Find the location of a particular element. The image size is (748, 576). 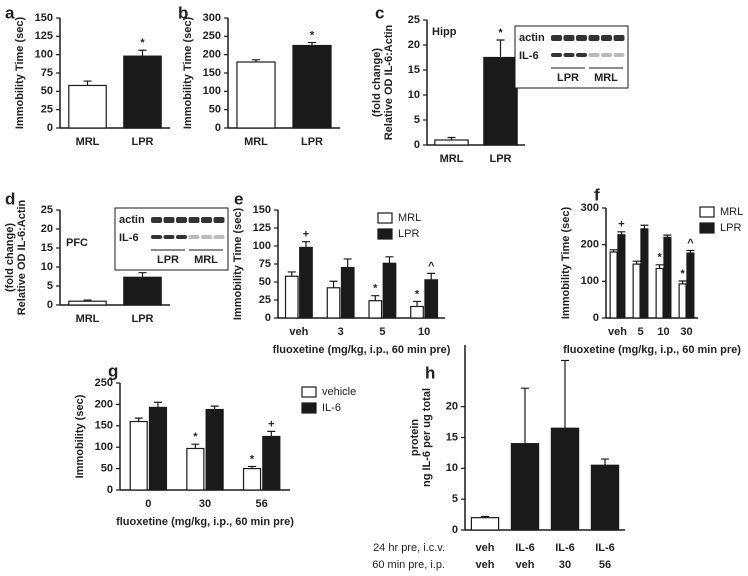

significance-marker: ^ is located at coordinates (431, 266).